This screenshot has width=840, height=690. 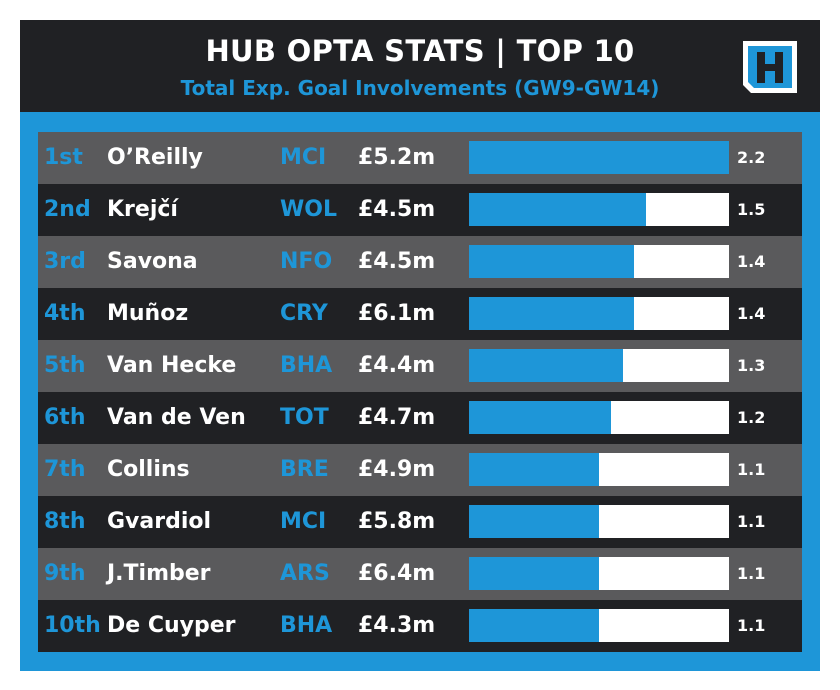 I want to click on table-row: 7th Collins BRE £4.9m 1.1, so click(x=420, y=470).